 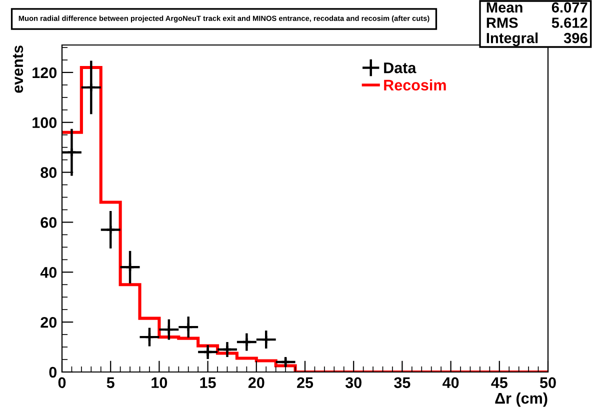 What do you see at coordinates (44, 122) in the screenshot?
I see `y-tick-label: 100` at bounding box center [44, 122].